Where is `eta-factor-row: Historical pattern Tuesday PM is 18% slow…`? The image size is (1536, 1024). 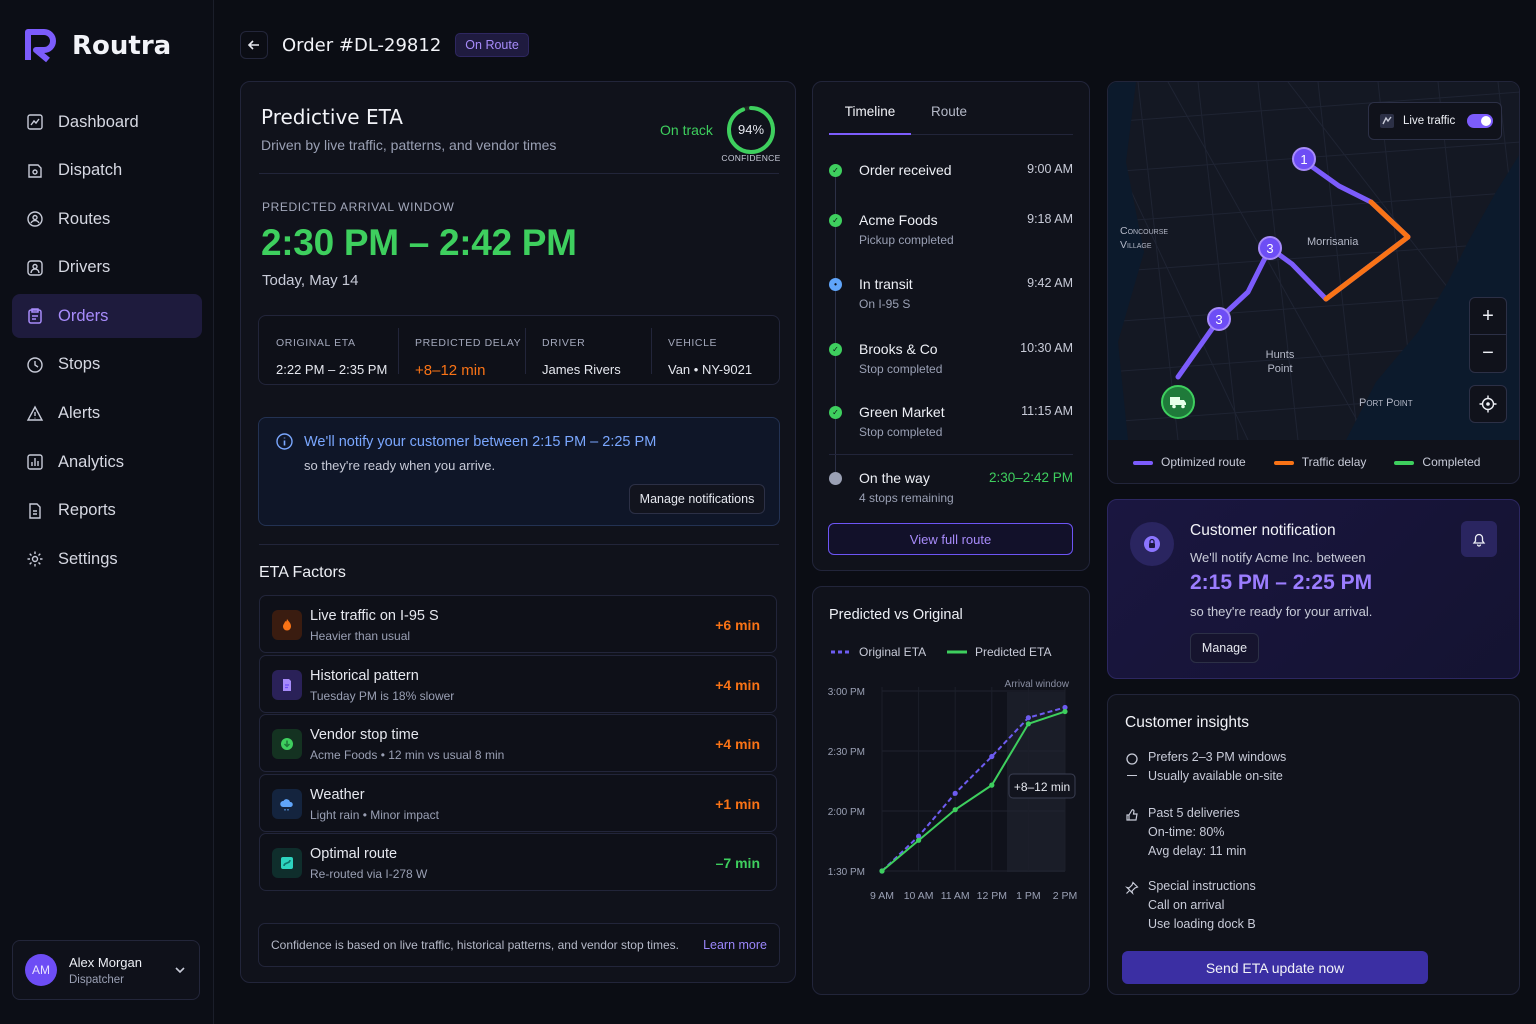
eta-factor-row: Historical pattern Tuesday PM is 18% slow… is located at coordinates (518, 683).